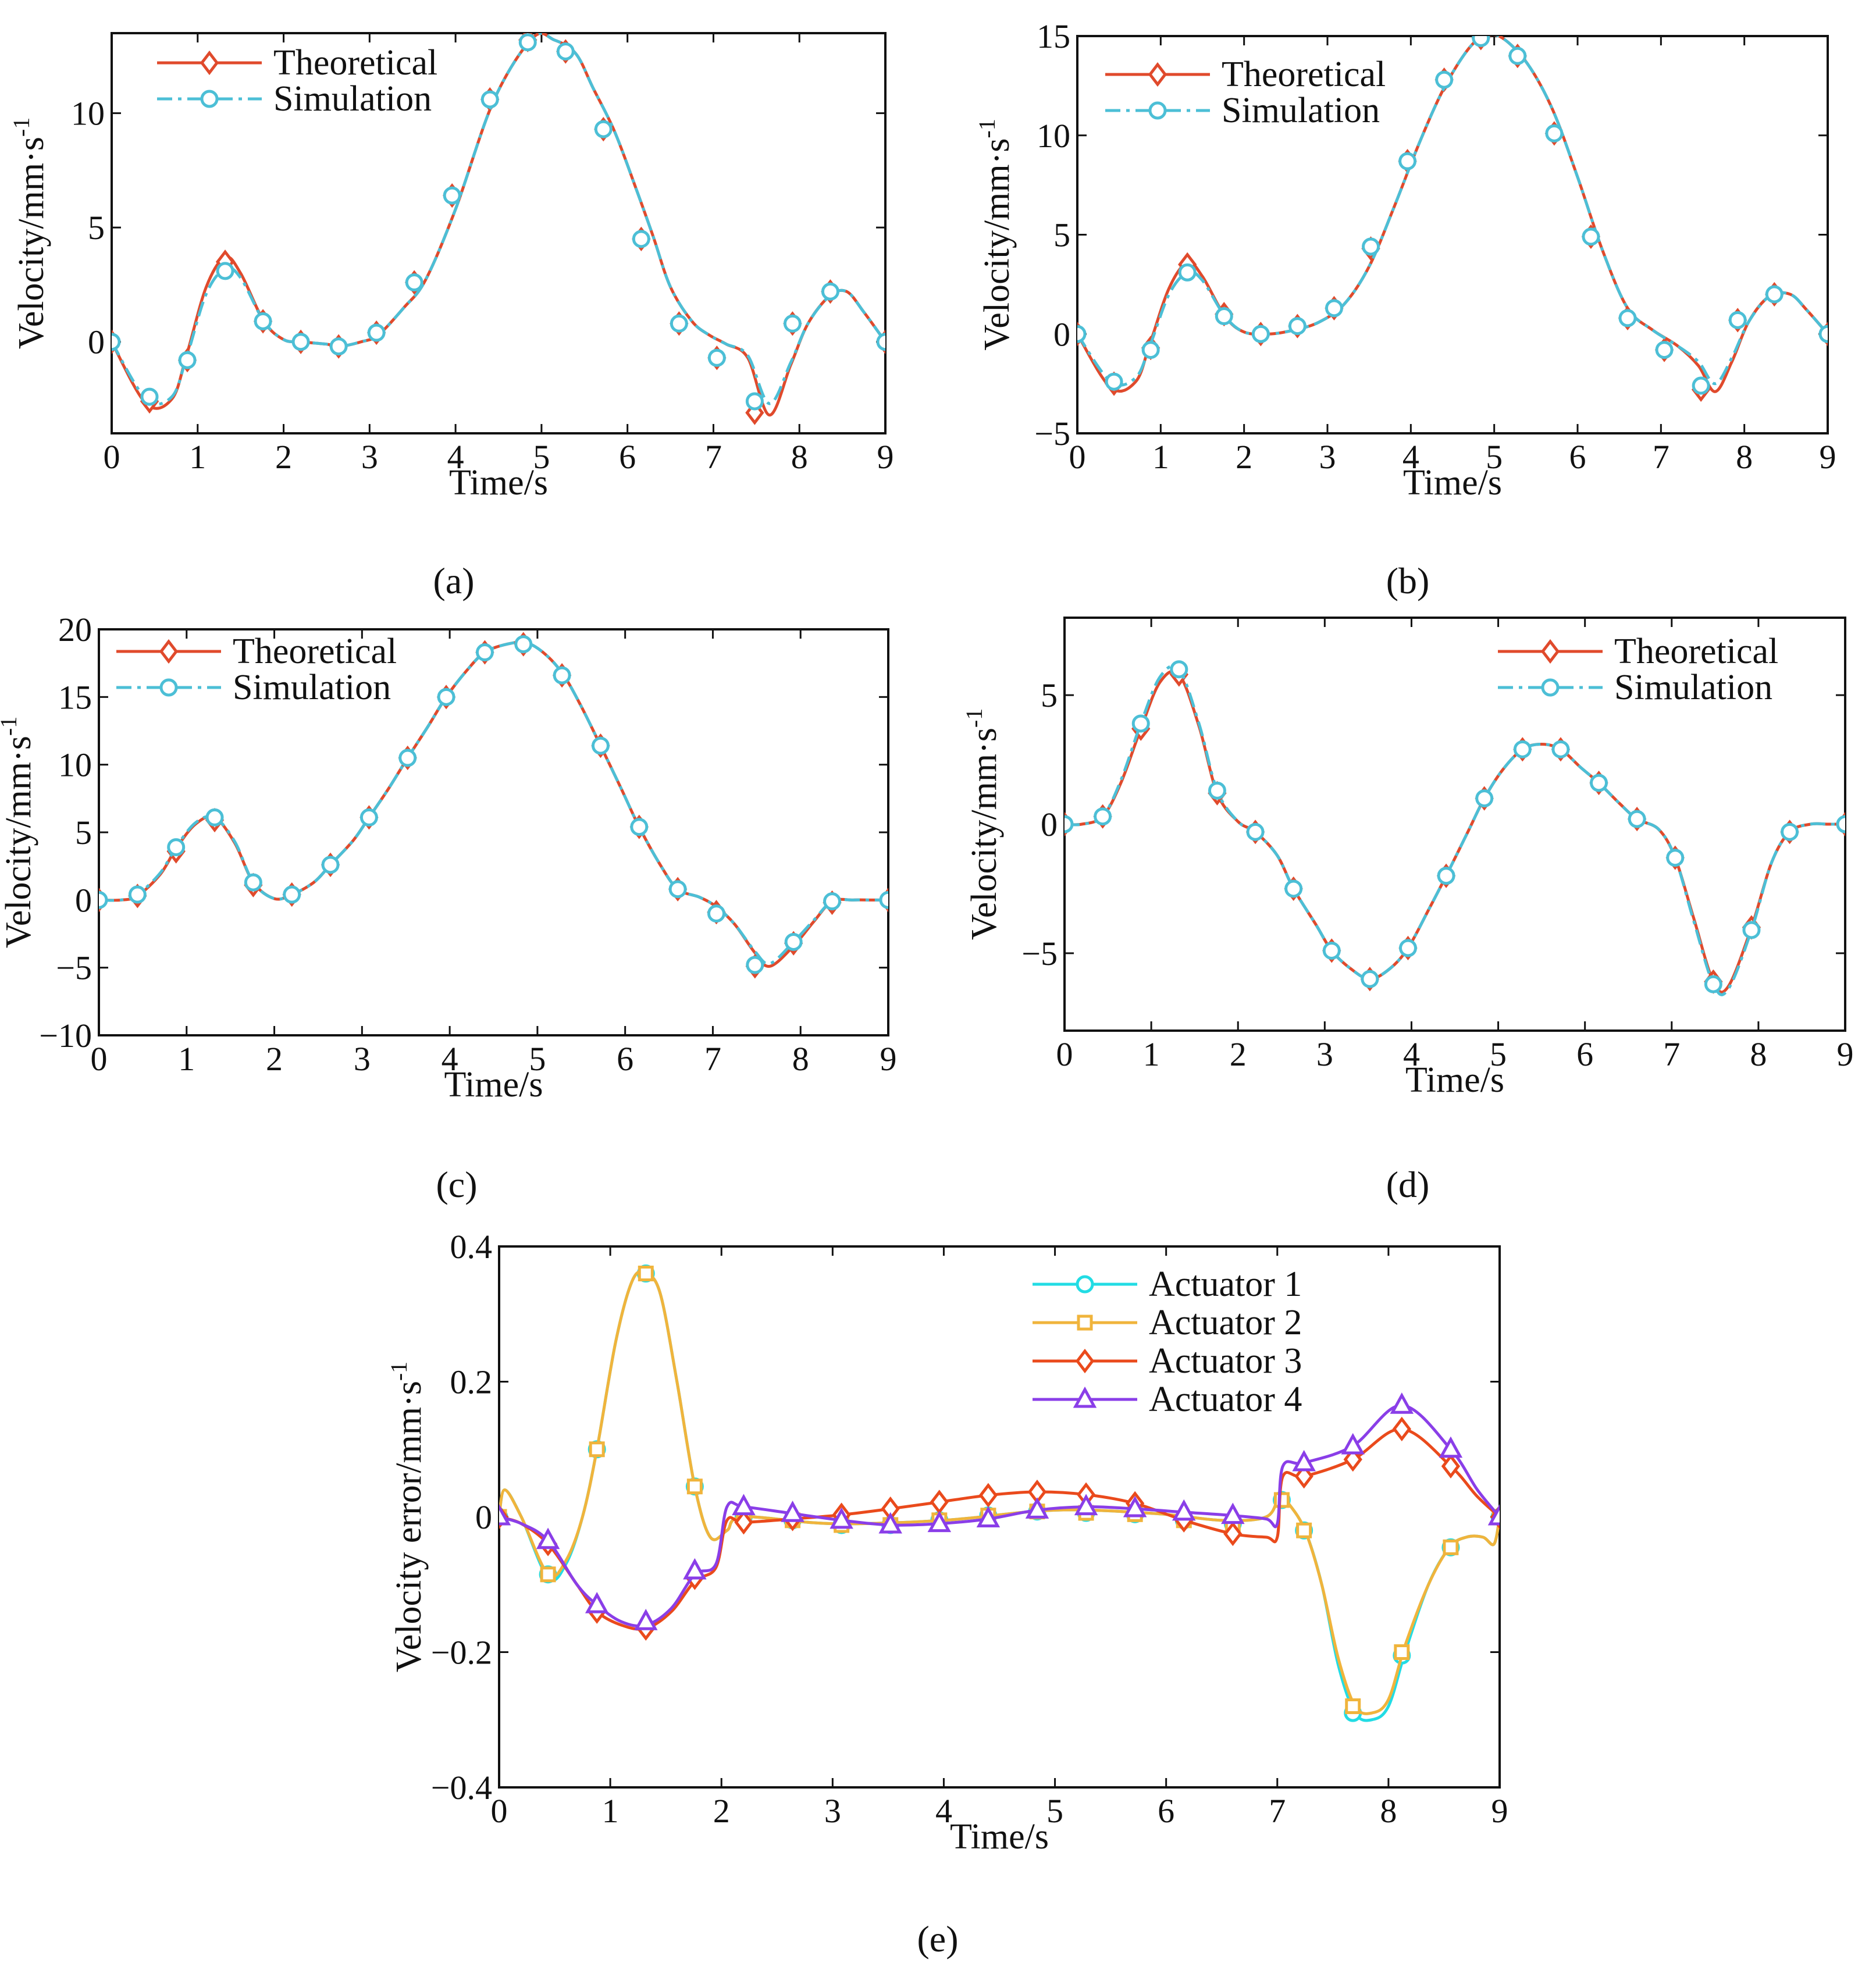 The width and height of the screenshot is (1876, 1970). I want to click on axes-frame-b, so click(1452, 234).